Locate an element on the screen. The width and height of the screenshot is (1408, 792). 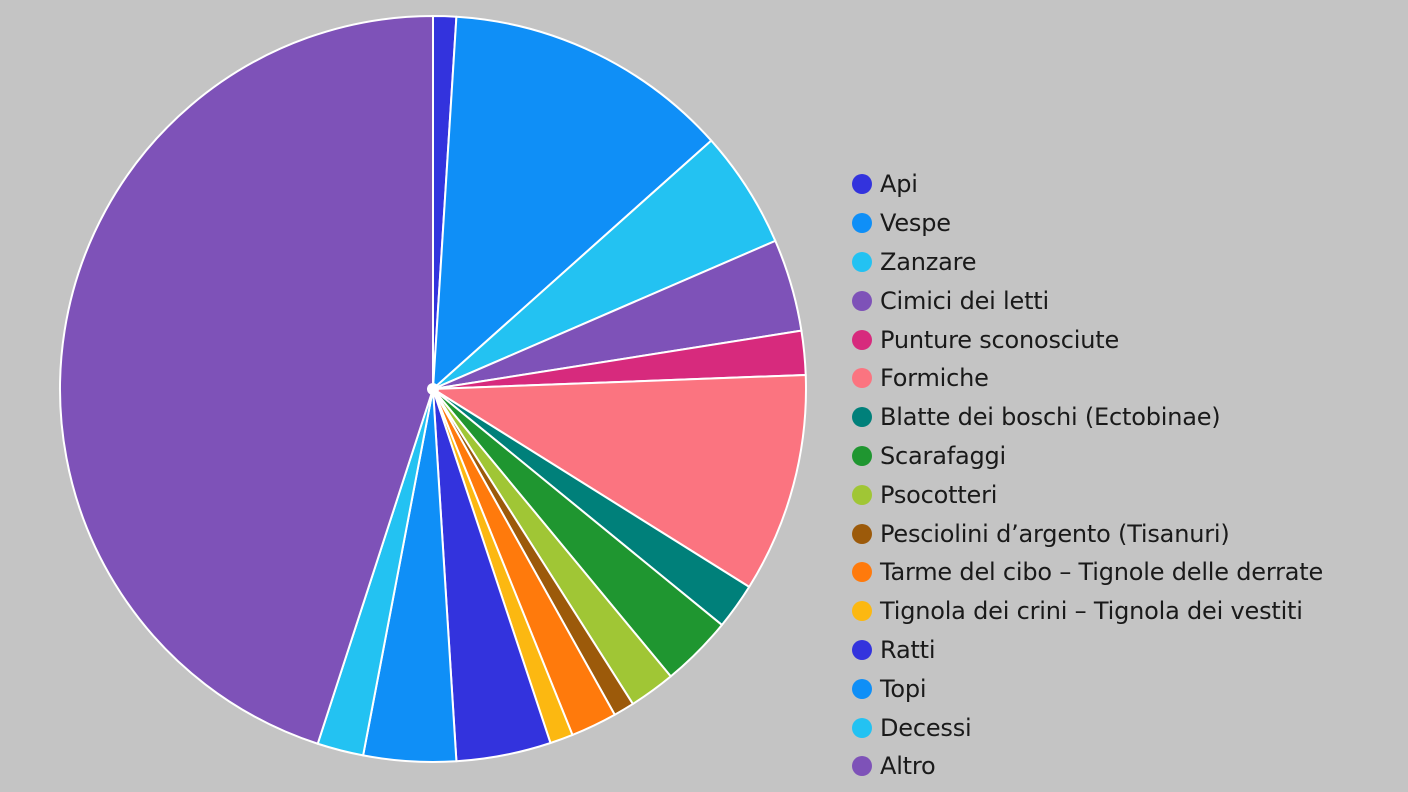
legend-item: Punture sconosciute is located at coordinates (1087, 339).